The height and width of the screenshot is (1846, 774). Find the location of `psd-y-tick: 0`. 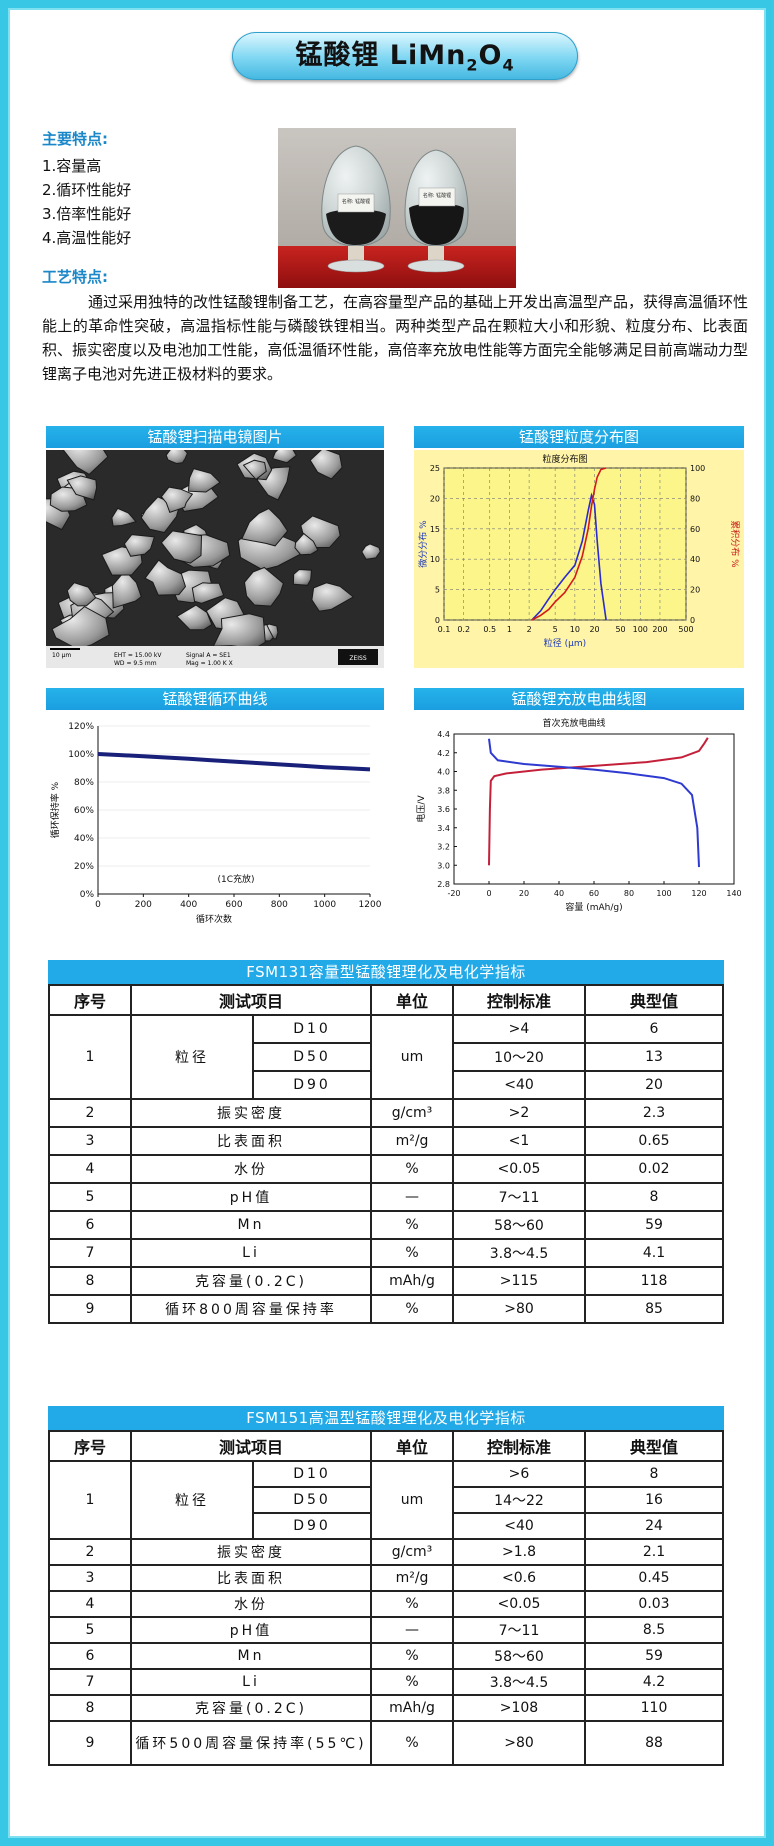

psd-y-tick: 0 is located at coordinates (437, 620).